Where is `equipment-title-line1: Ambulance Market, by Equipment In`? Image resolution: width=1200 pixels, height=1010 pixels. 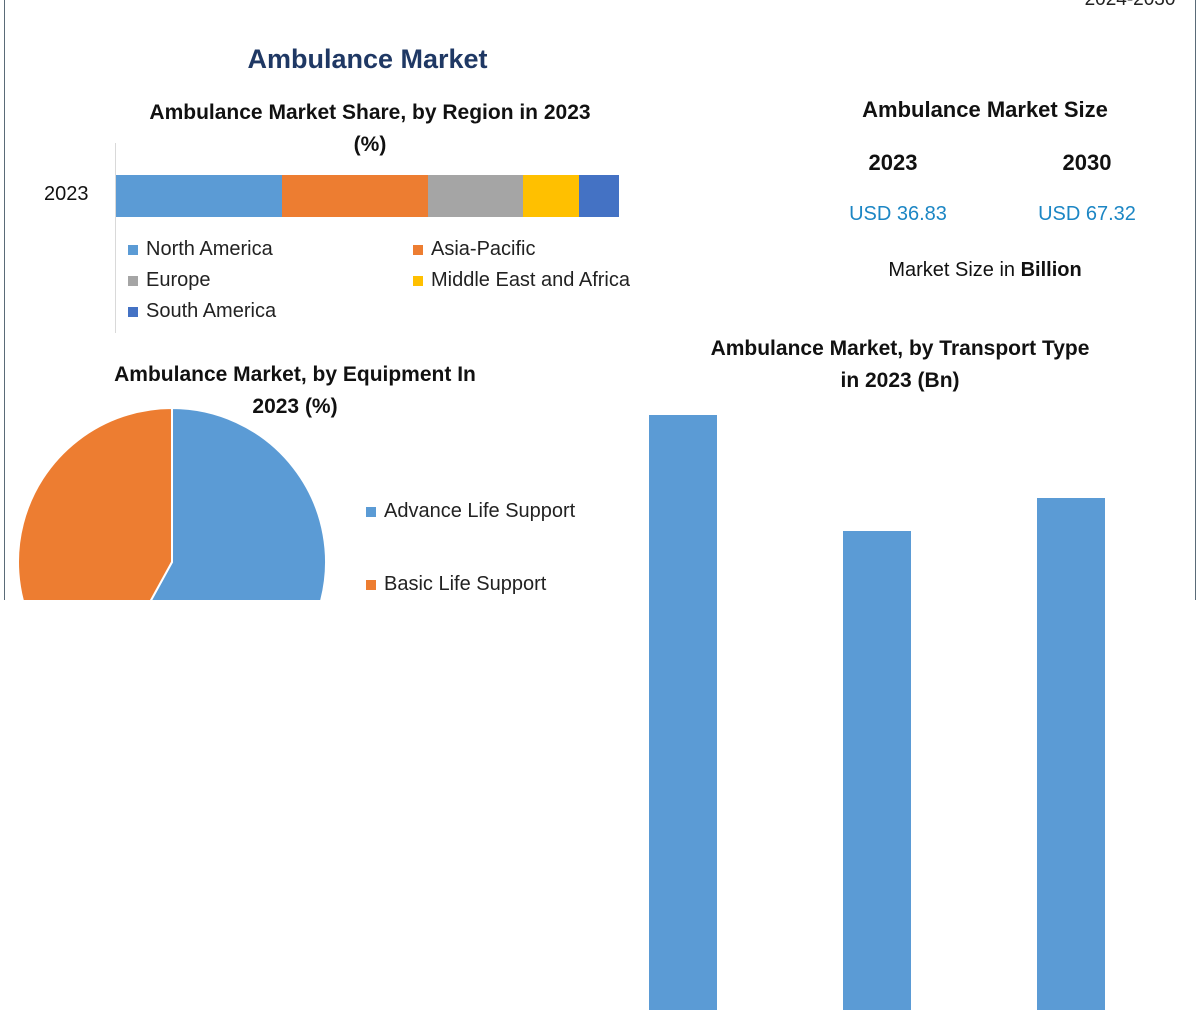 equipment-title-line1: Ambulance Market, by Equipment In is located at coordinates (295, 374).